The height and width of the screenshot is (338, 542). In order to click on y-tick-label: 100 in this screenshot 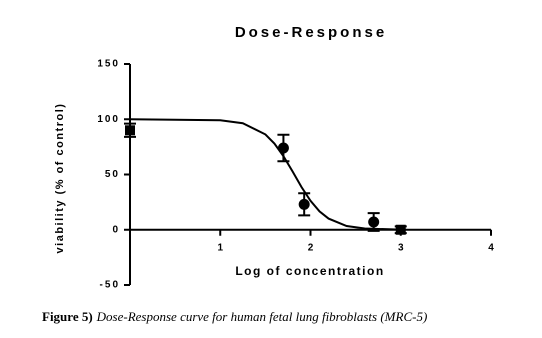, I will do `click(108, 119)`.